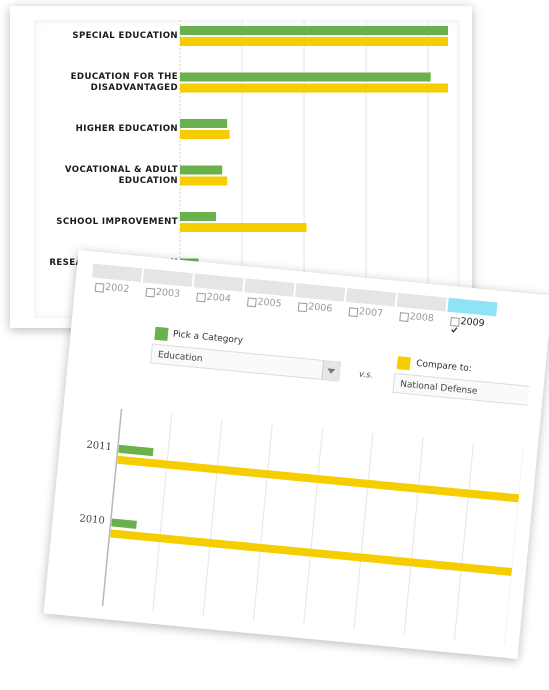 This screenshot has height=690, width=549. Describe the element at coordinates (444, 366) in the screenshot. I see `compare-picker-label: Compare to:` at that location.